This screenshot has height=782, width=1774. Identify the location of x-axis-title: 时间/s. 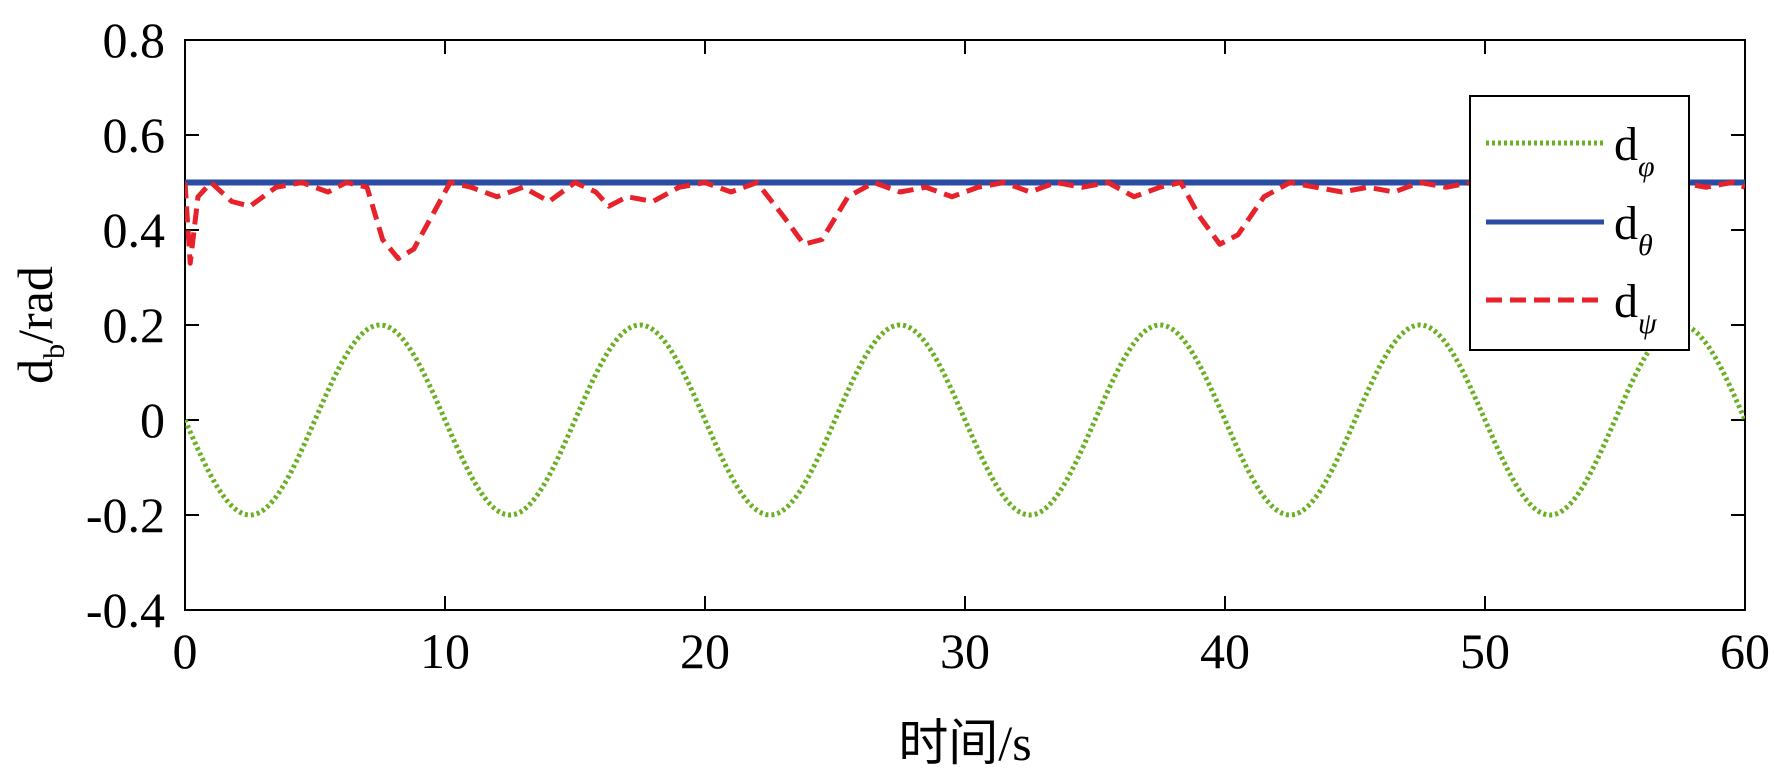
(964, 743).